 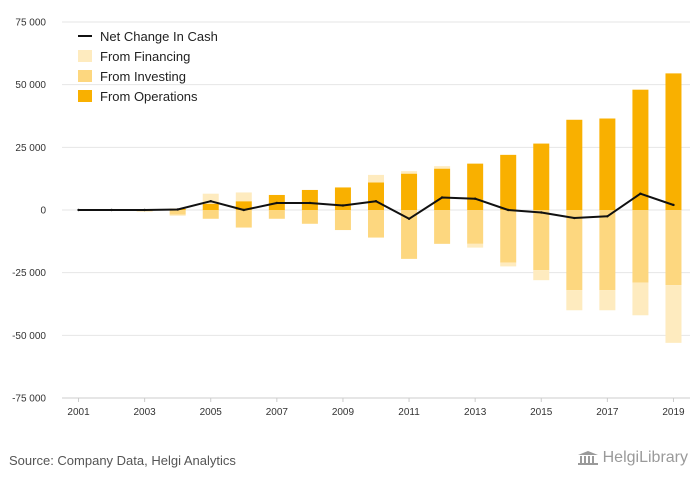 I want to click on x-tick-label: 2015, so click(x=541, y=412).